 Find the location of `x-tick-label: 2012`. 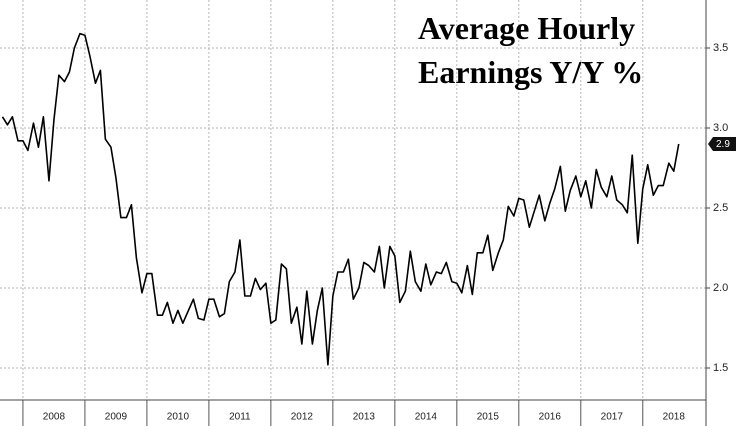

x-tick-label: 2012 is located at coordinates (302, 417).